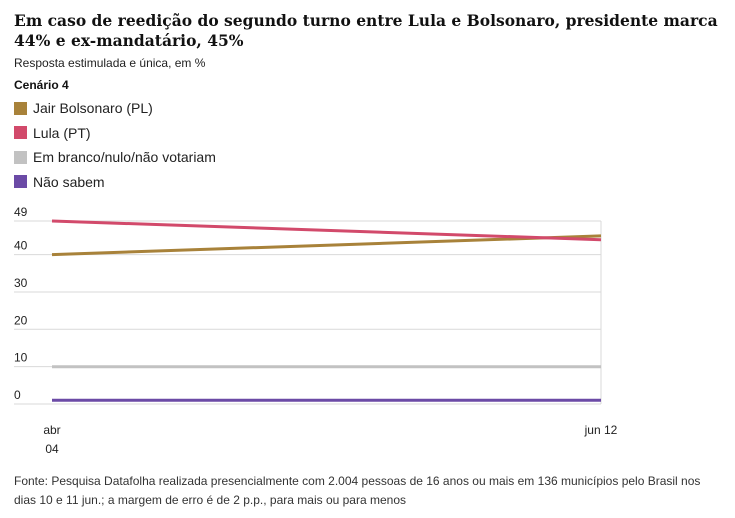 This screenshot has height=518, width=735. Describe the element at coordinates (21, 283) in the screenshot. I see `y-tick-label: 30` at that location.